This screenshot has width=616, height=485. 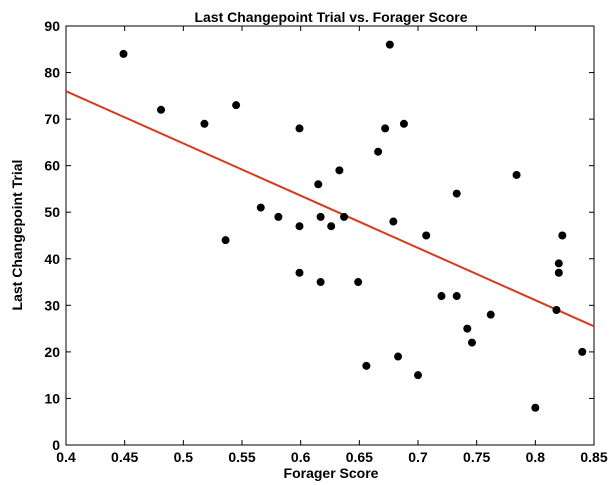 I want to click on x-tick-label: 0.45, so click(x=124, y=457).